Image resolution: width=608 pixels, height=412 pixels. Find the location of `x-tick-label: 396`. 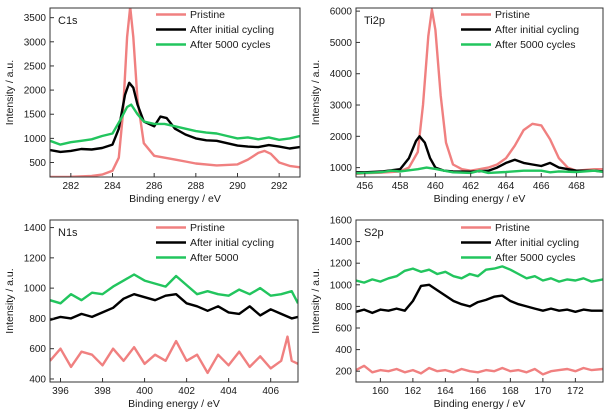

x-tick-label: 396 is located at coordinates (60, 391).